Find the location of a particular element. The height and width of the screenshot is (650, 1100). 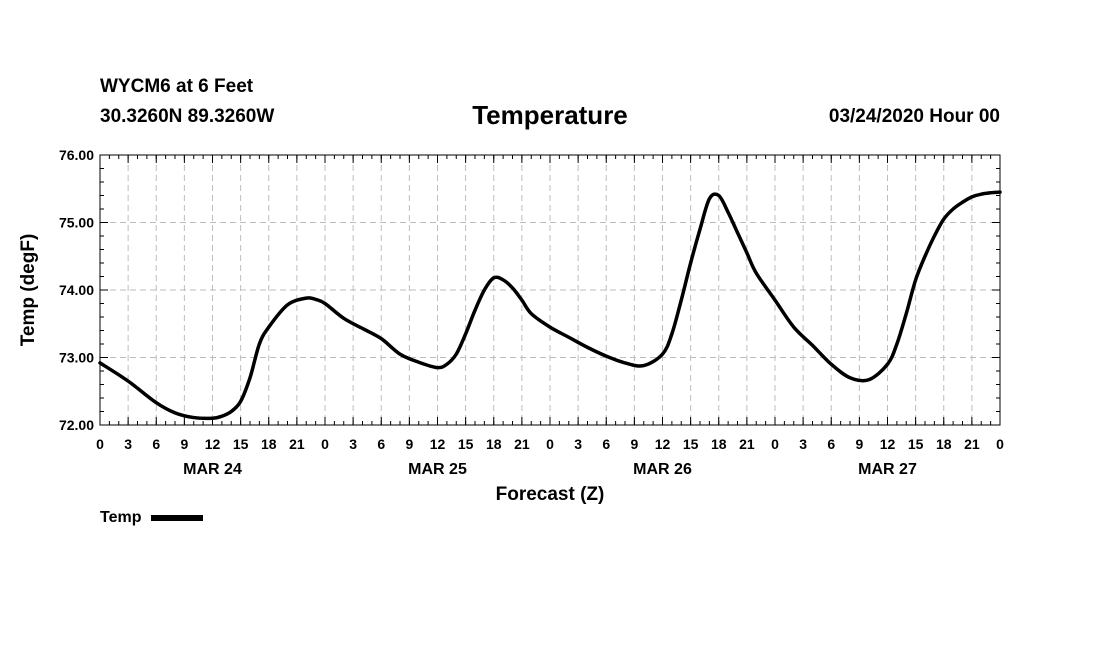

coordinates-label: 30.3260N 89.3260W is located at coordinates (187, 116).